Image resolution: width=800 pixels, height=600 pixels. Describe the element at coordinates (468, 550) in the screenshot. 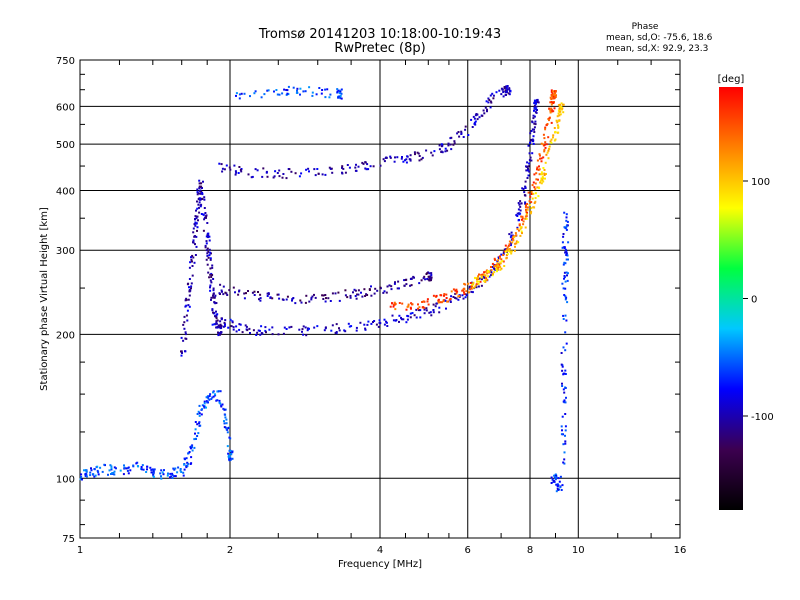

I see `x-tick-label: 6` at that location.